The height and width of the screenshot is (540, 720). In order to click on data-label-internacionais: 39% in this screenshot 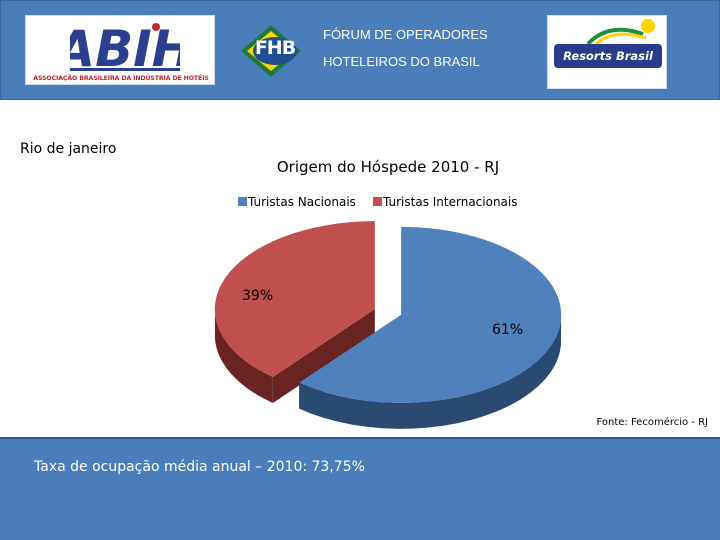, I will do `click(257, 296)`.